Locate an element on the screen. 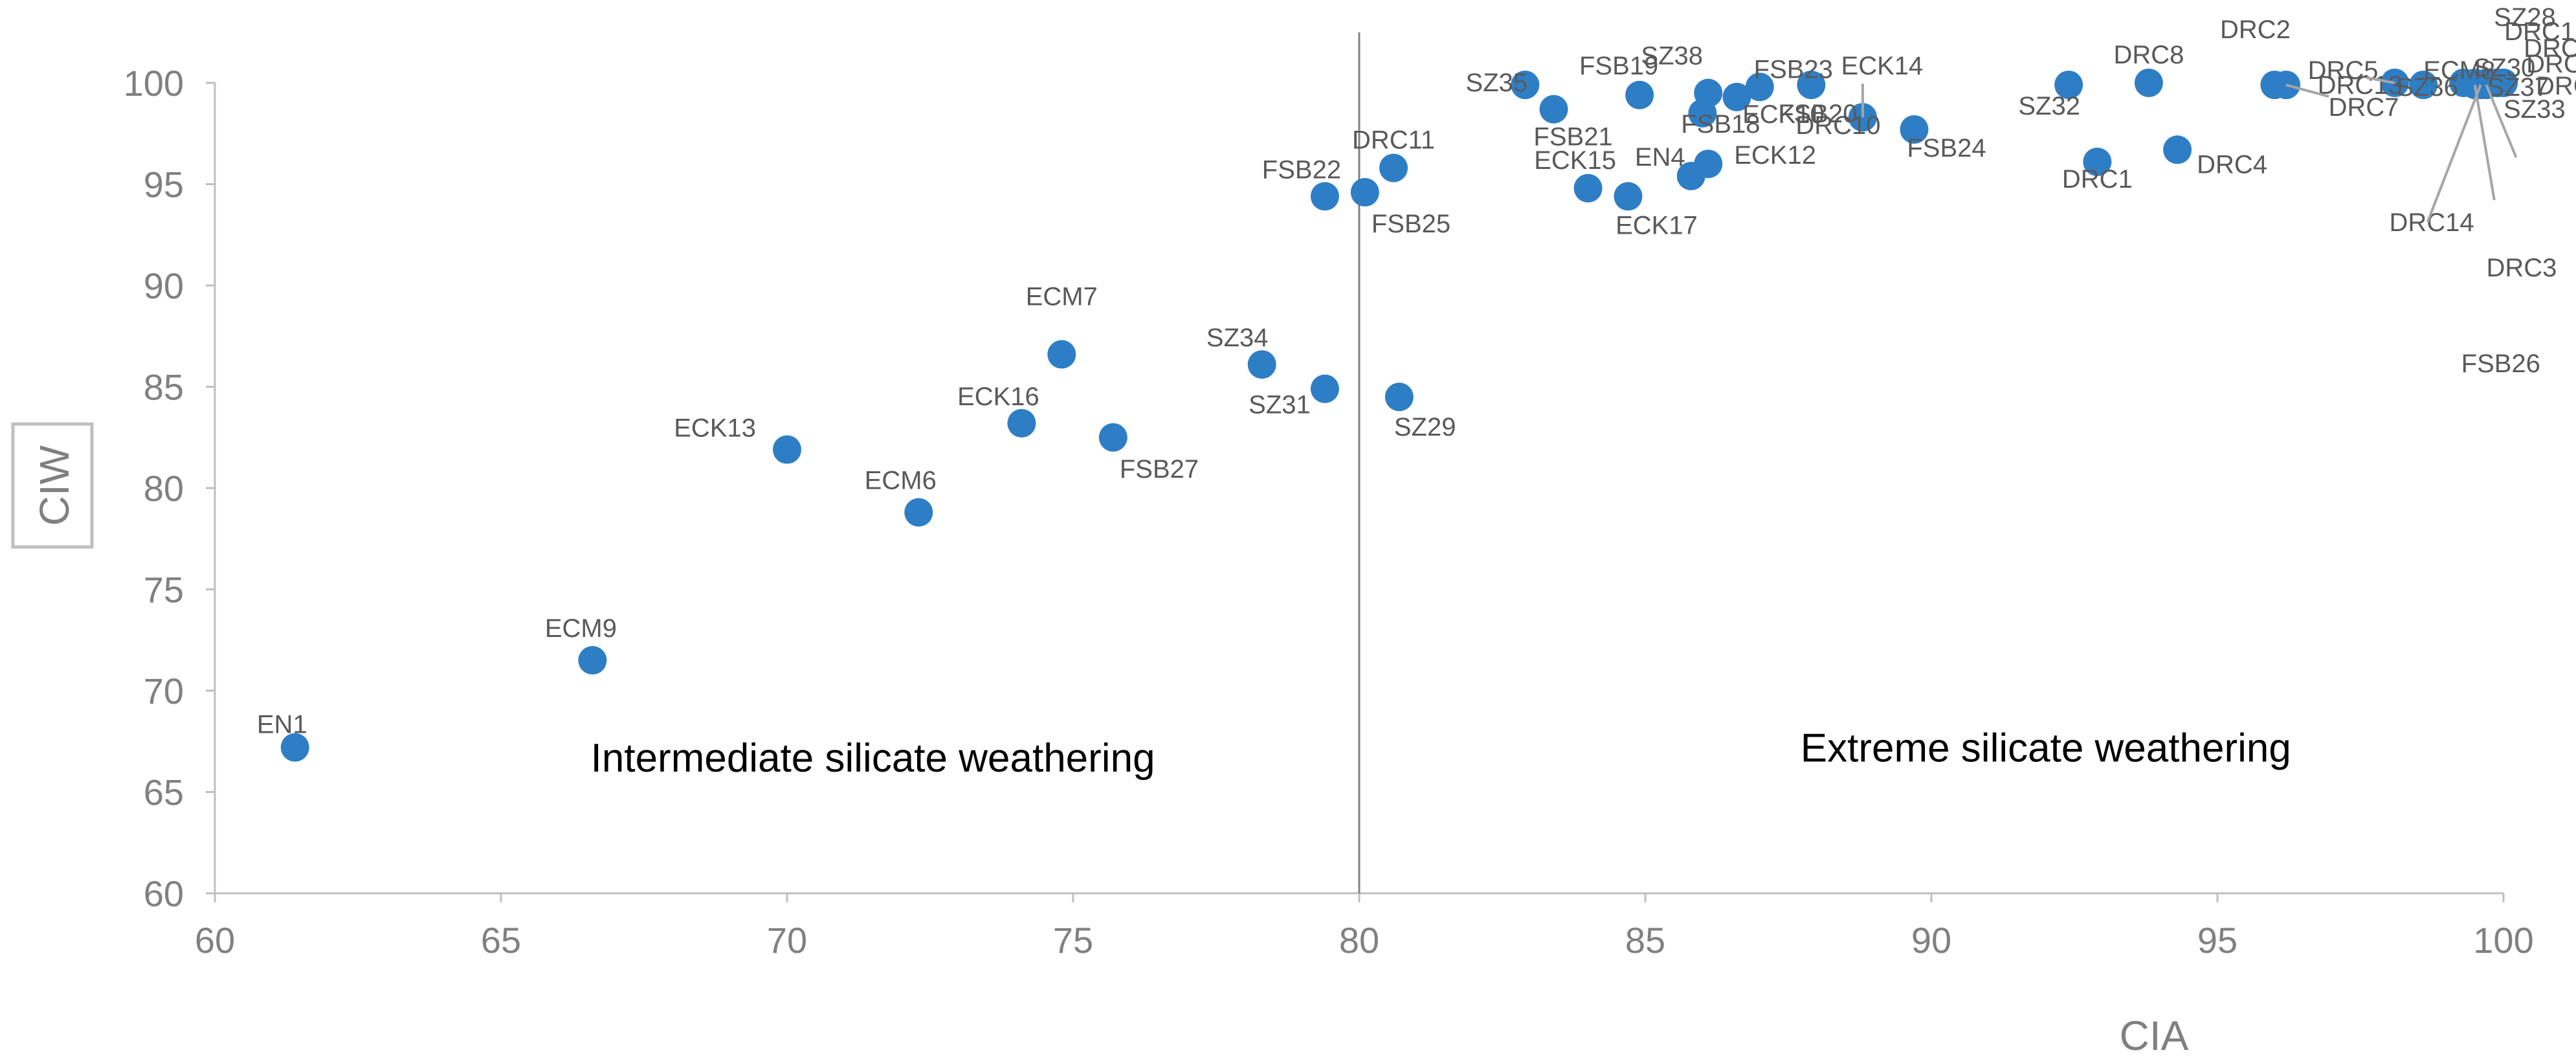 This screenshot has width=2576, height=1059. data-label: FSB18 is located at coordinates (1720, 124).